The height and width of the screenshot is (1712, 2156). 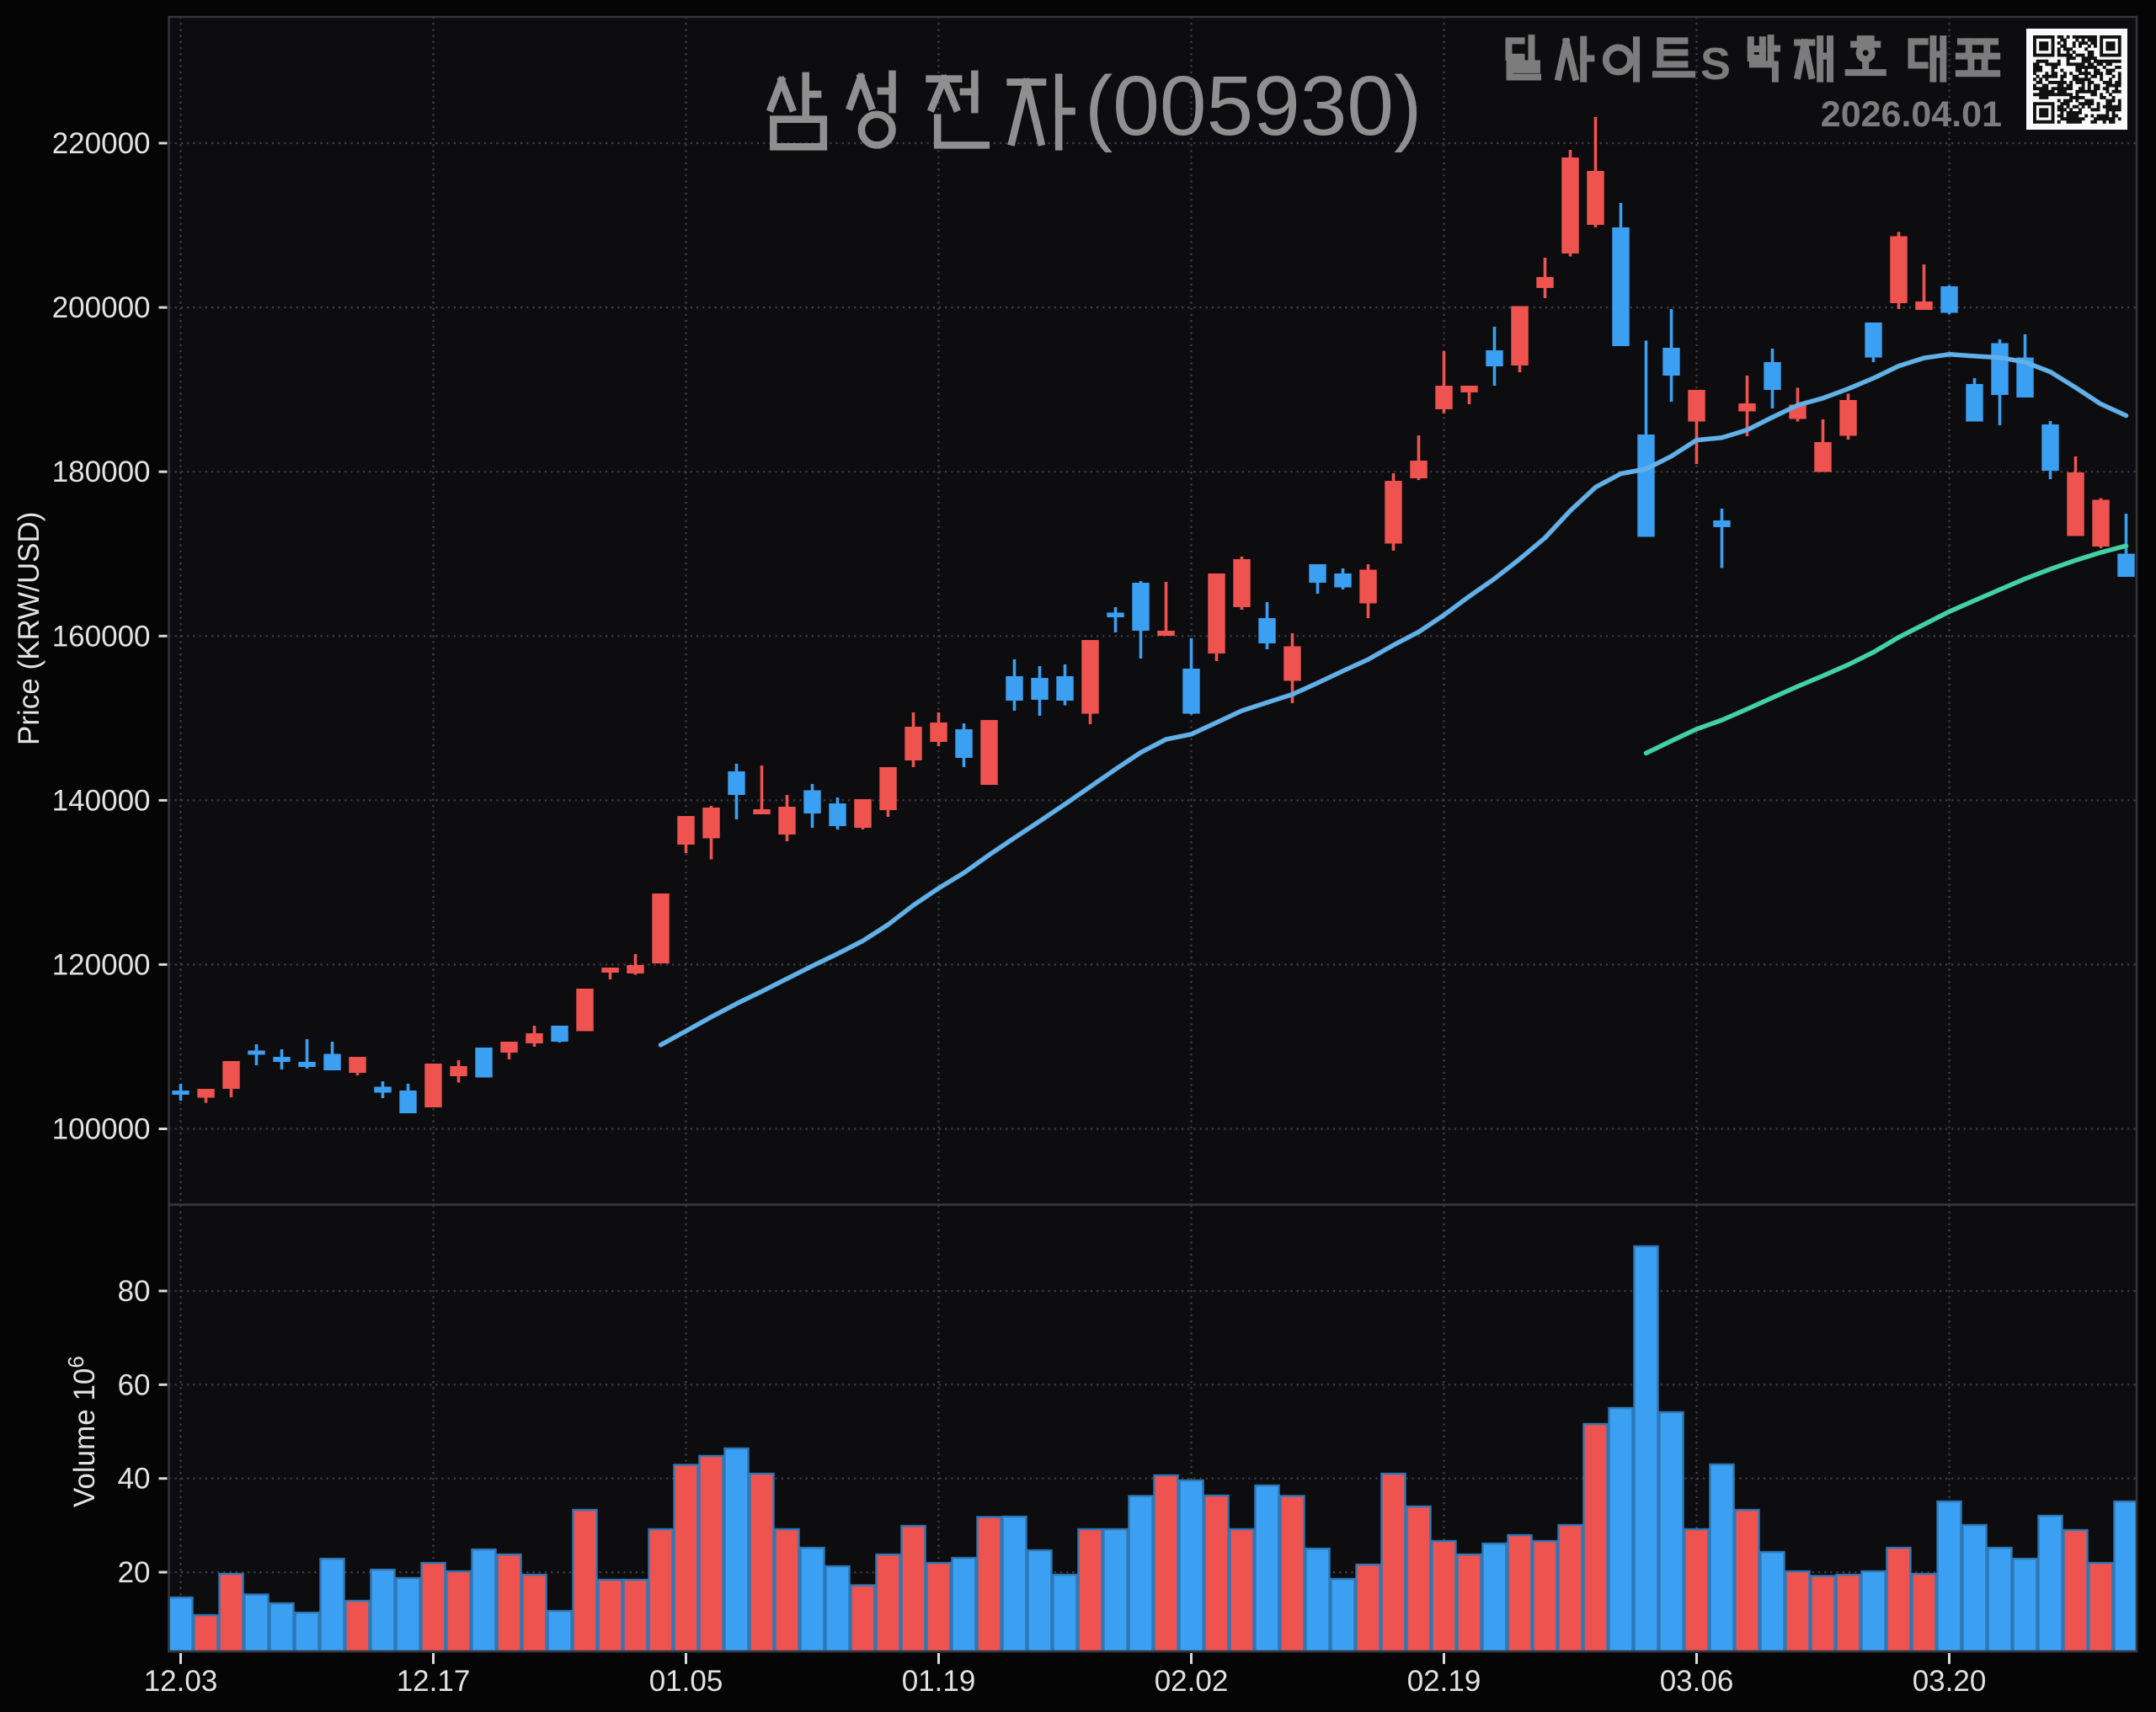 I want to click on svg-text: 02.19, so click(x=1444, y=1681).